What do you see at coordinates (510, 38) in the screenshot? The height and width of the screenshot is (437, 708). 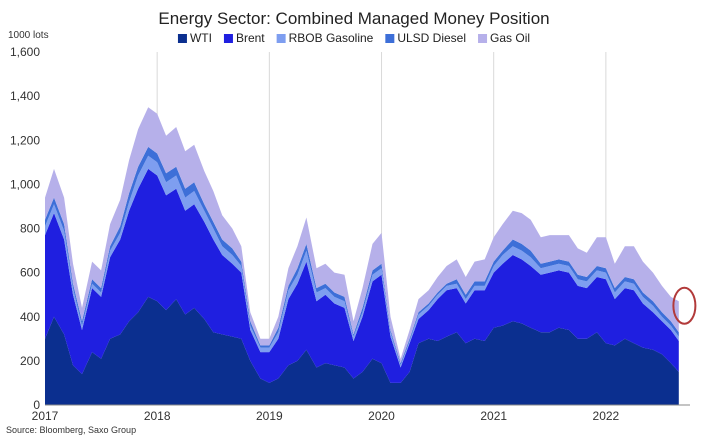 I see `legend-label-gas-oil: Gas Oil` at bounding box center [510, 38].